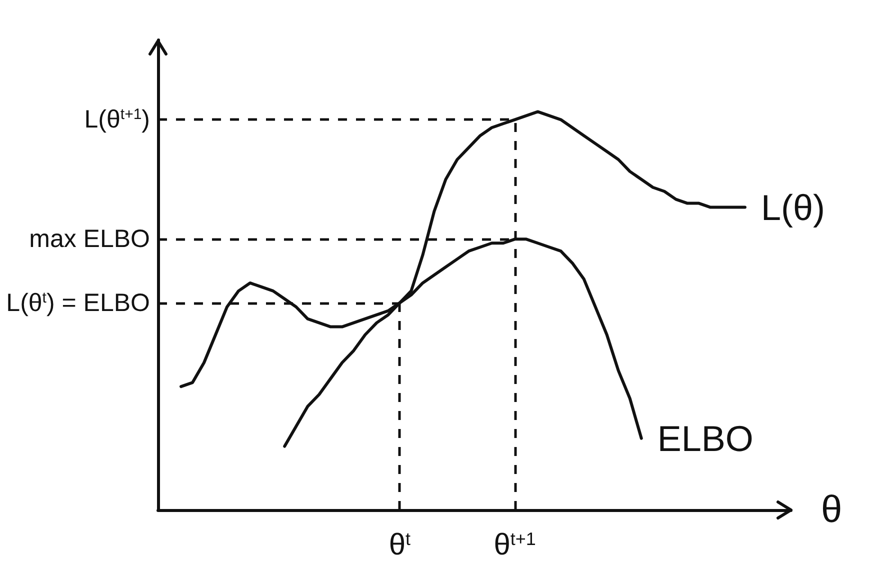 This screenshot has width=890, height=581. Describe the element at coordinates (831, 510) in the screenshot. I see `x-axis-title: θ` at that location.